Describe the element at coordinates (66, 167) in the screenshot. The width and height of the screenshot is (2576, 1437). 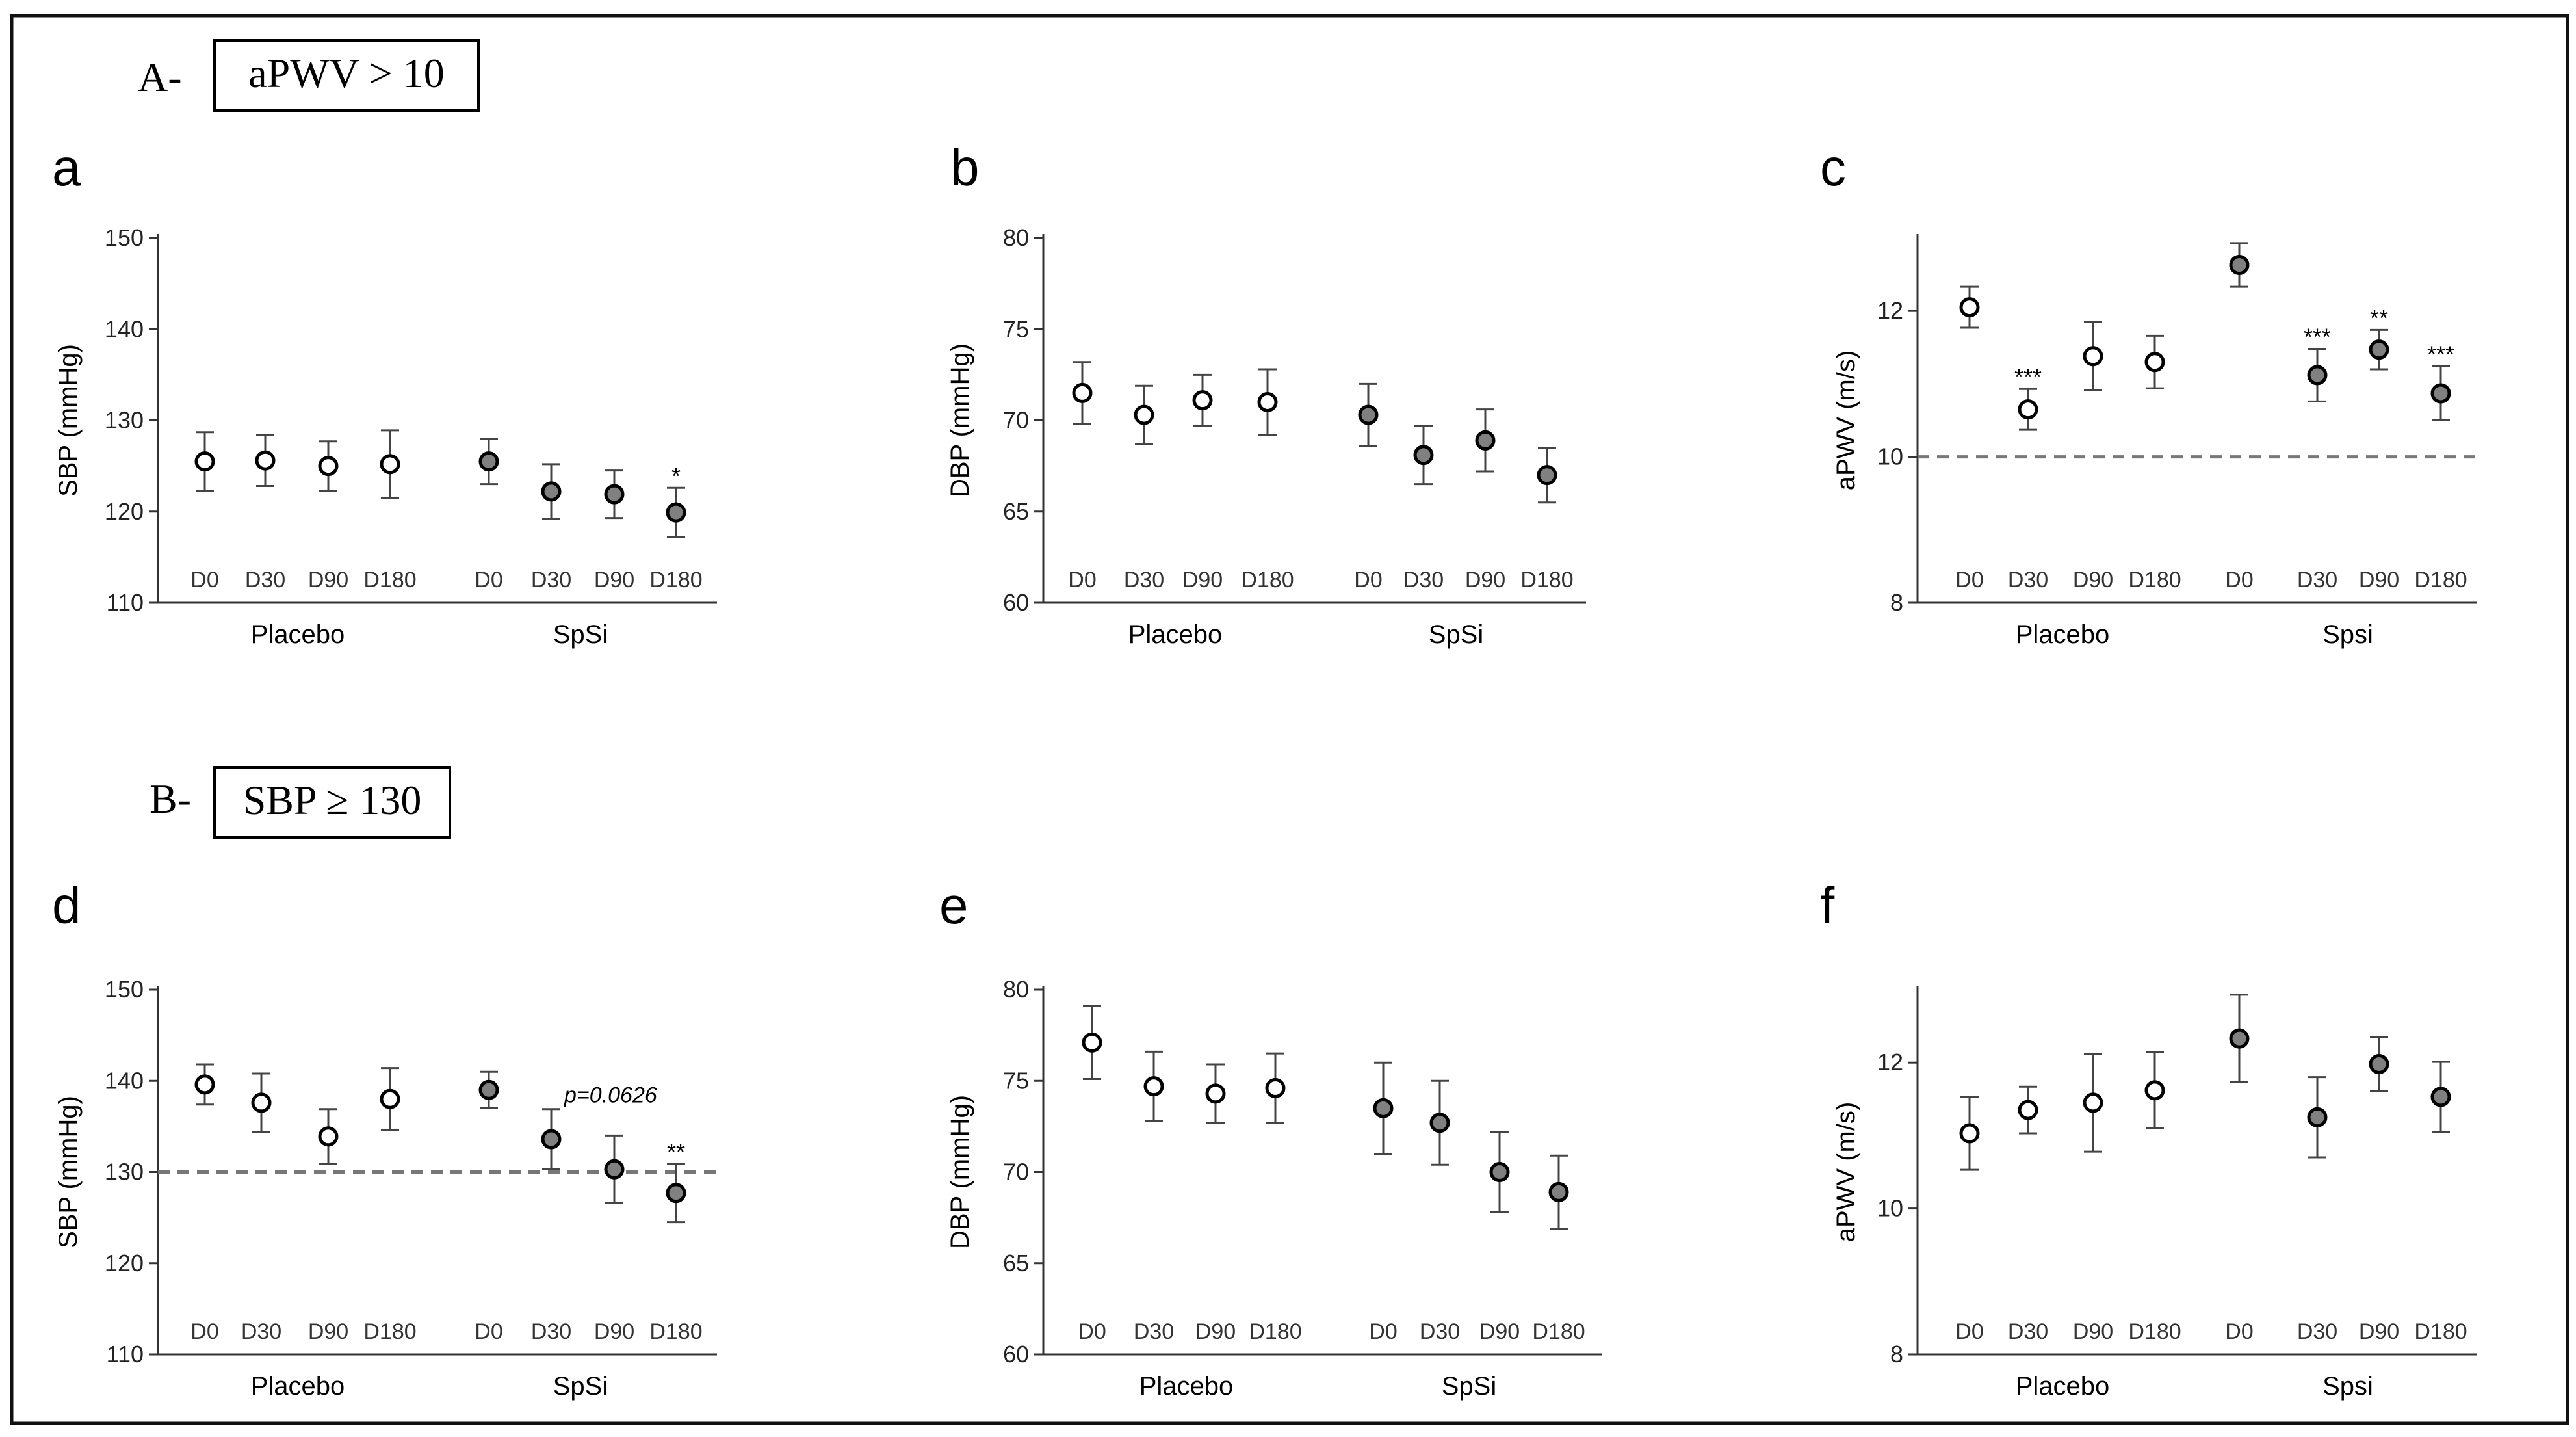
I see `panel-letter-a: a` at that location.